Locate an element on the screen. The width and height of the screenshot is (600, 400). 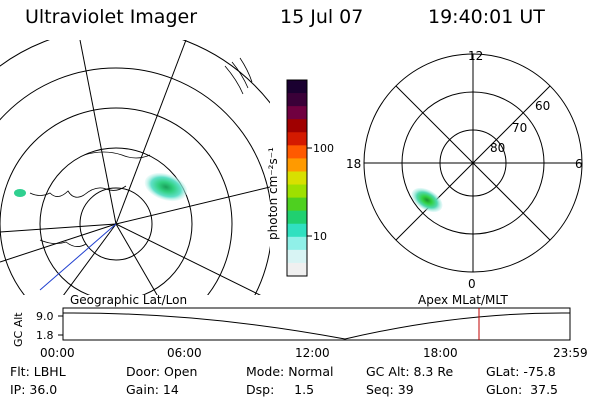
mlt-18-label: 18 is located at coordinates (353, 164).